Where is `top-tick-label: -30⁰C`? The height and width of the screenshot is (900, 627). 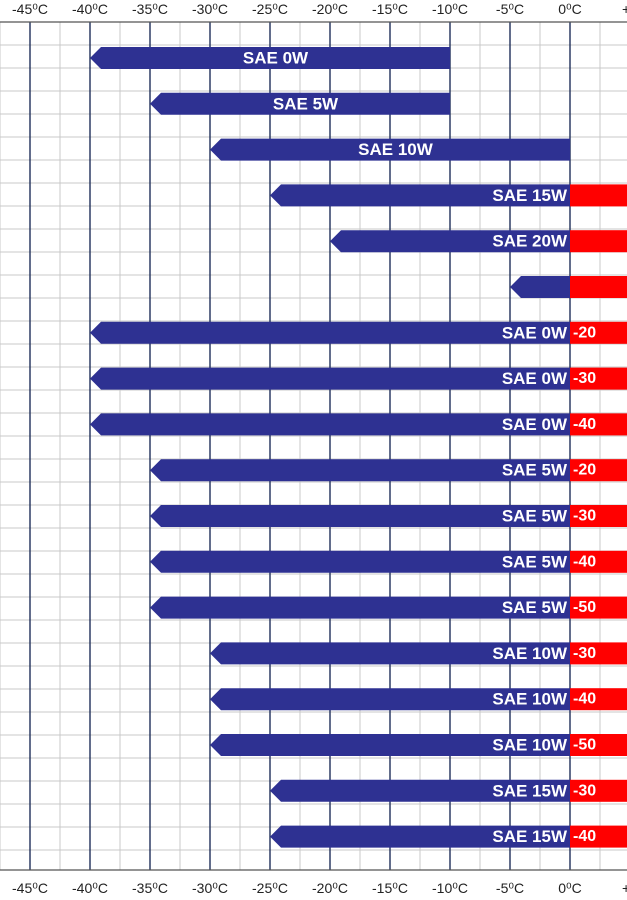
top-tick-label: -30⁰C is located at coordinates (210, 9).